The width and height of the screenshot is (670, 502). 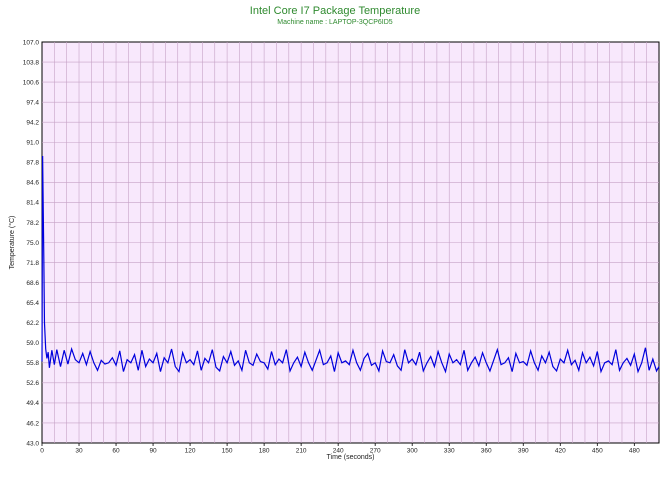 I want to click on y-tick-label: 91.0, so click(x=32, y=143).